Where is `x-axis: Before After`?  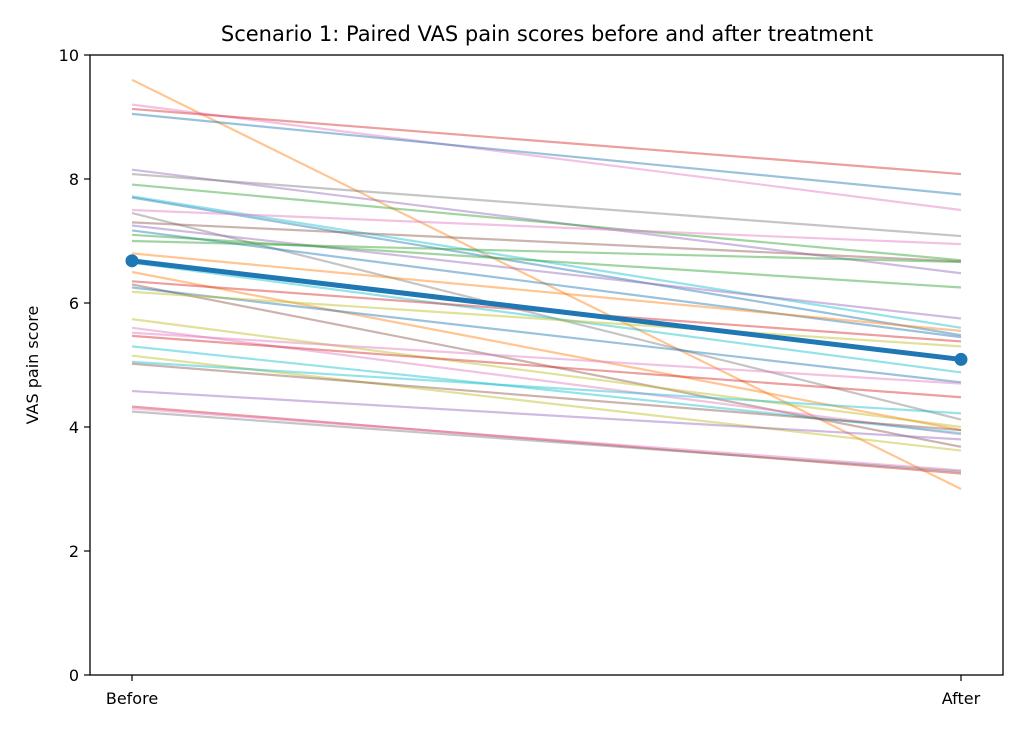
x-axis: Before After is located at coordinates (543, 691).